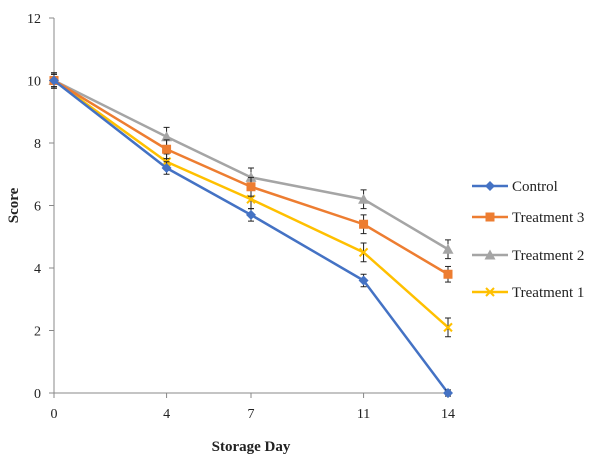 This screenshot has height=457, width=589. Describe the element at coordinates (37, 207) in the screenshot. I see `y-tick-label: 6` at that location.